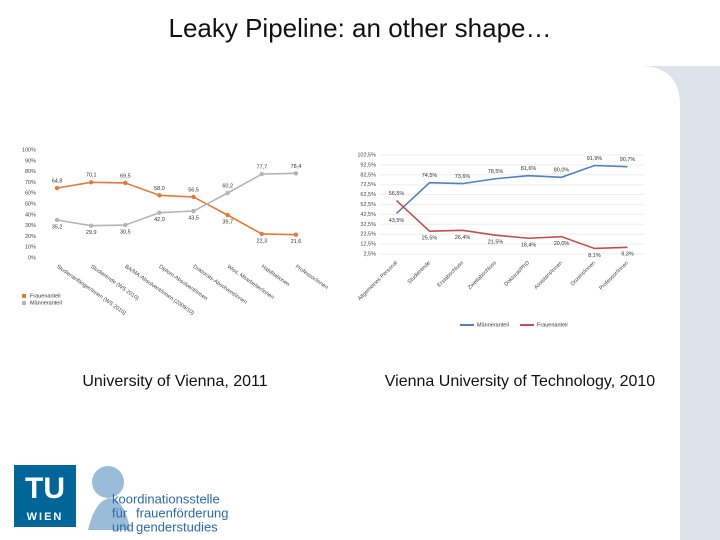 The width and height of the screenshot is (720, 540). What do you see at coordinates (30, 183) in the screenshot?
I see `y-tick-label: 70%` at bounding box center [30, 183].